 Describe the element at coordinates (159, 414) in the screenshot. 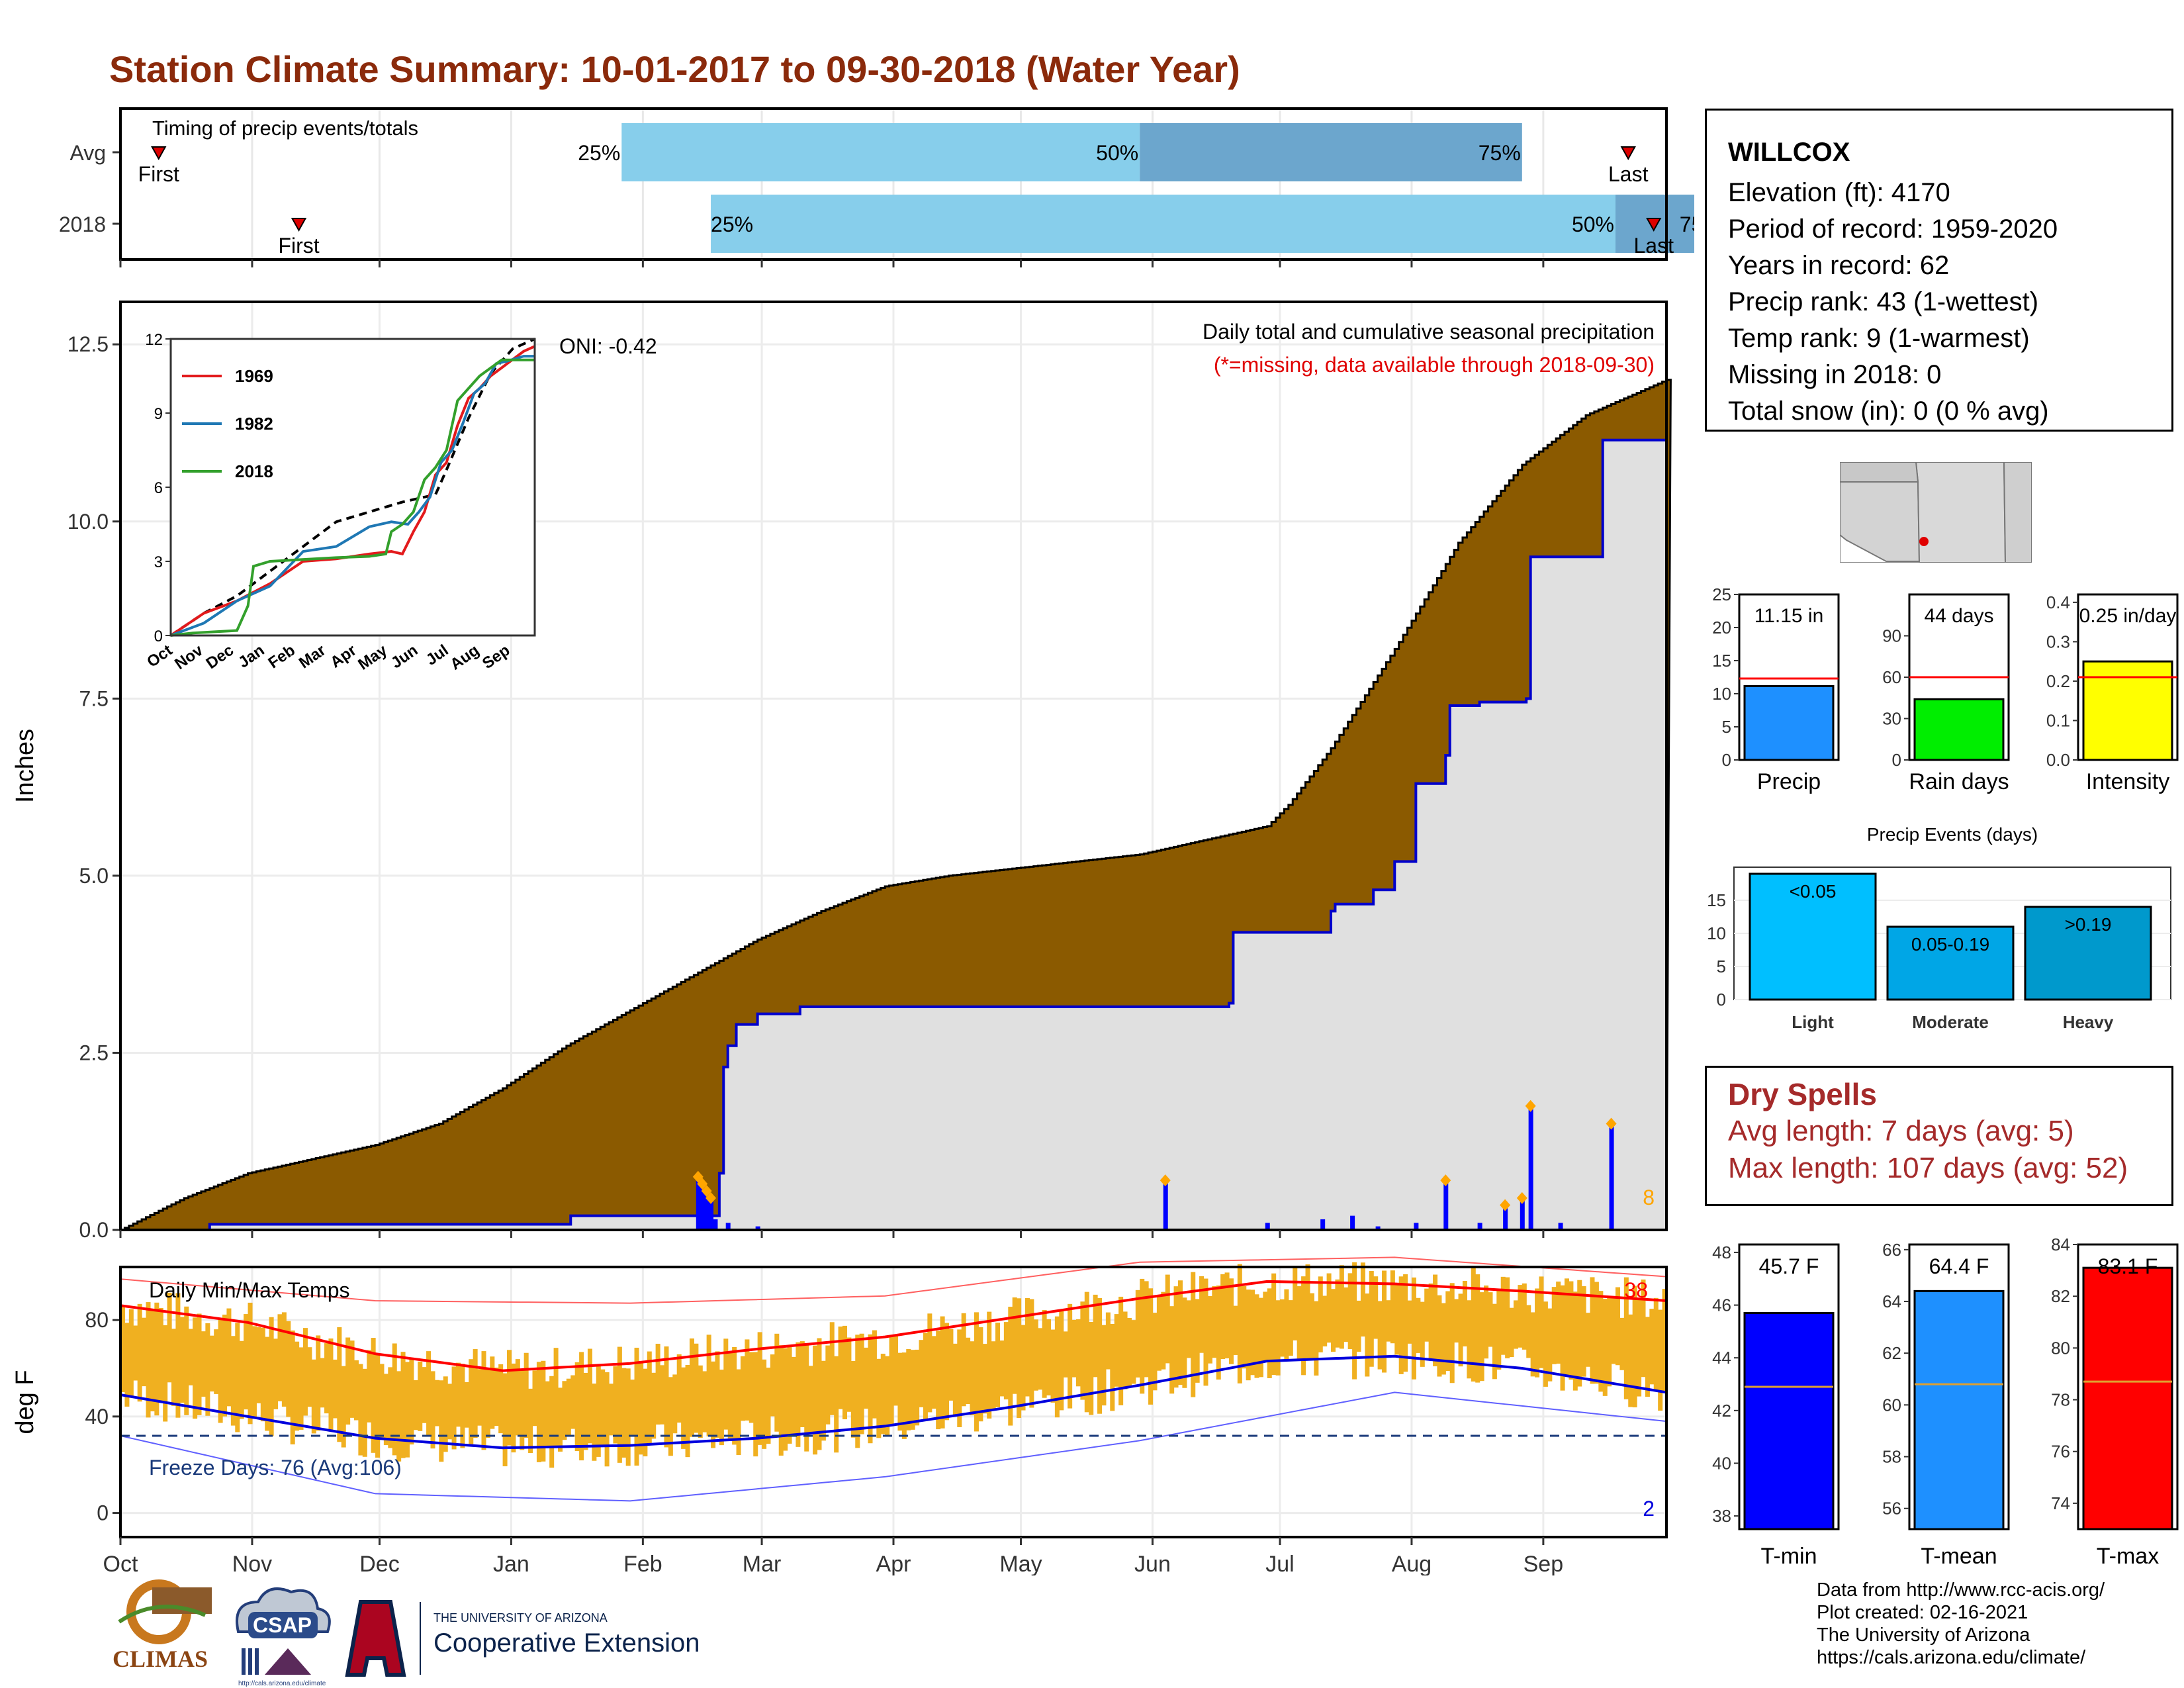

I see `inset-y-tick-label: 9` at that location.